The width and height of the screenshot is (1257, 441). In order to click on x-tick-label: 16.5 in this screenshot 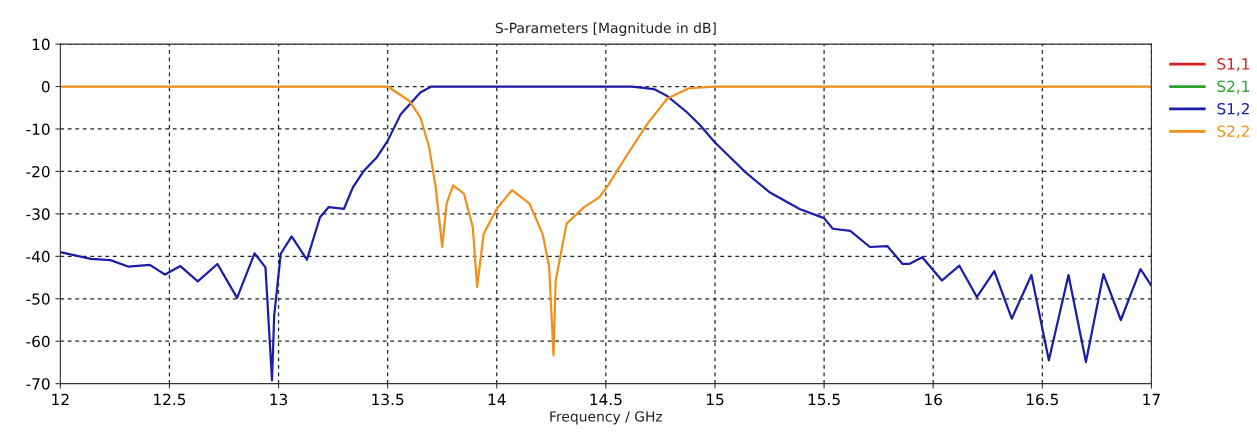, I will do `click(1042, 399)`.